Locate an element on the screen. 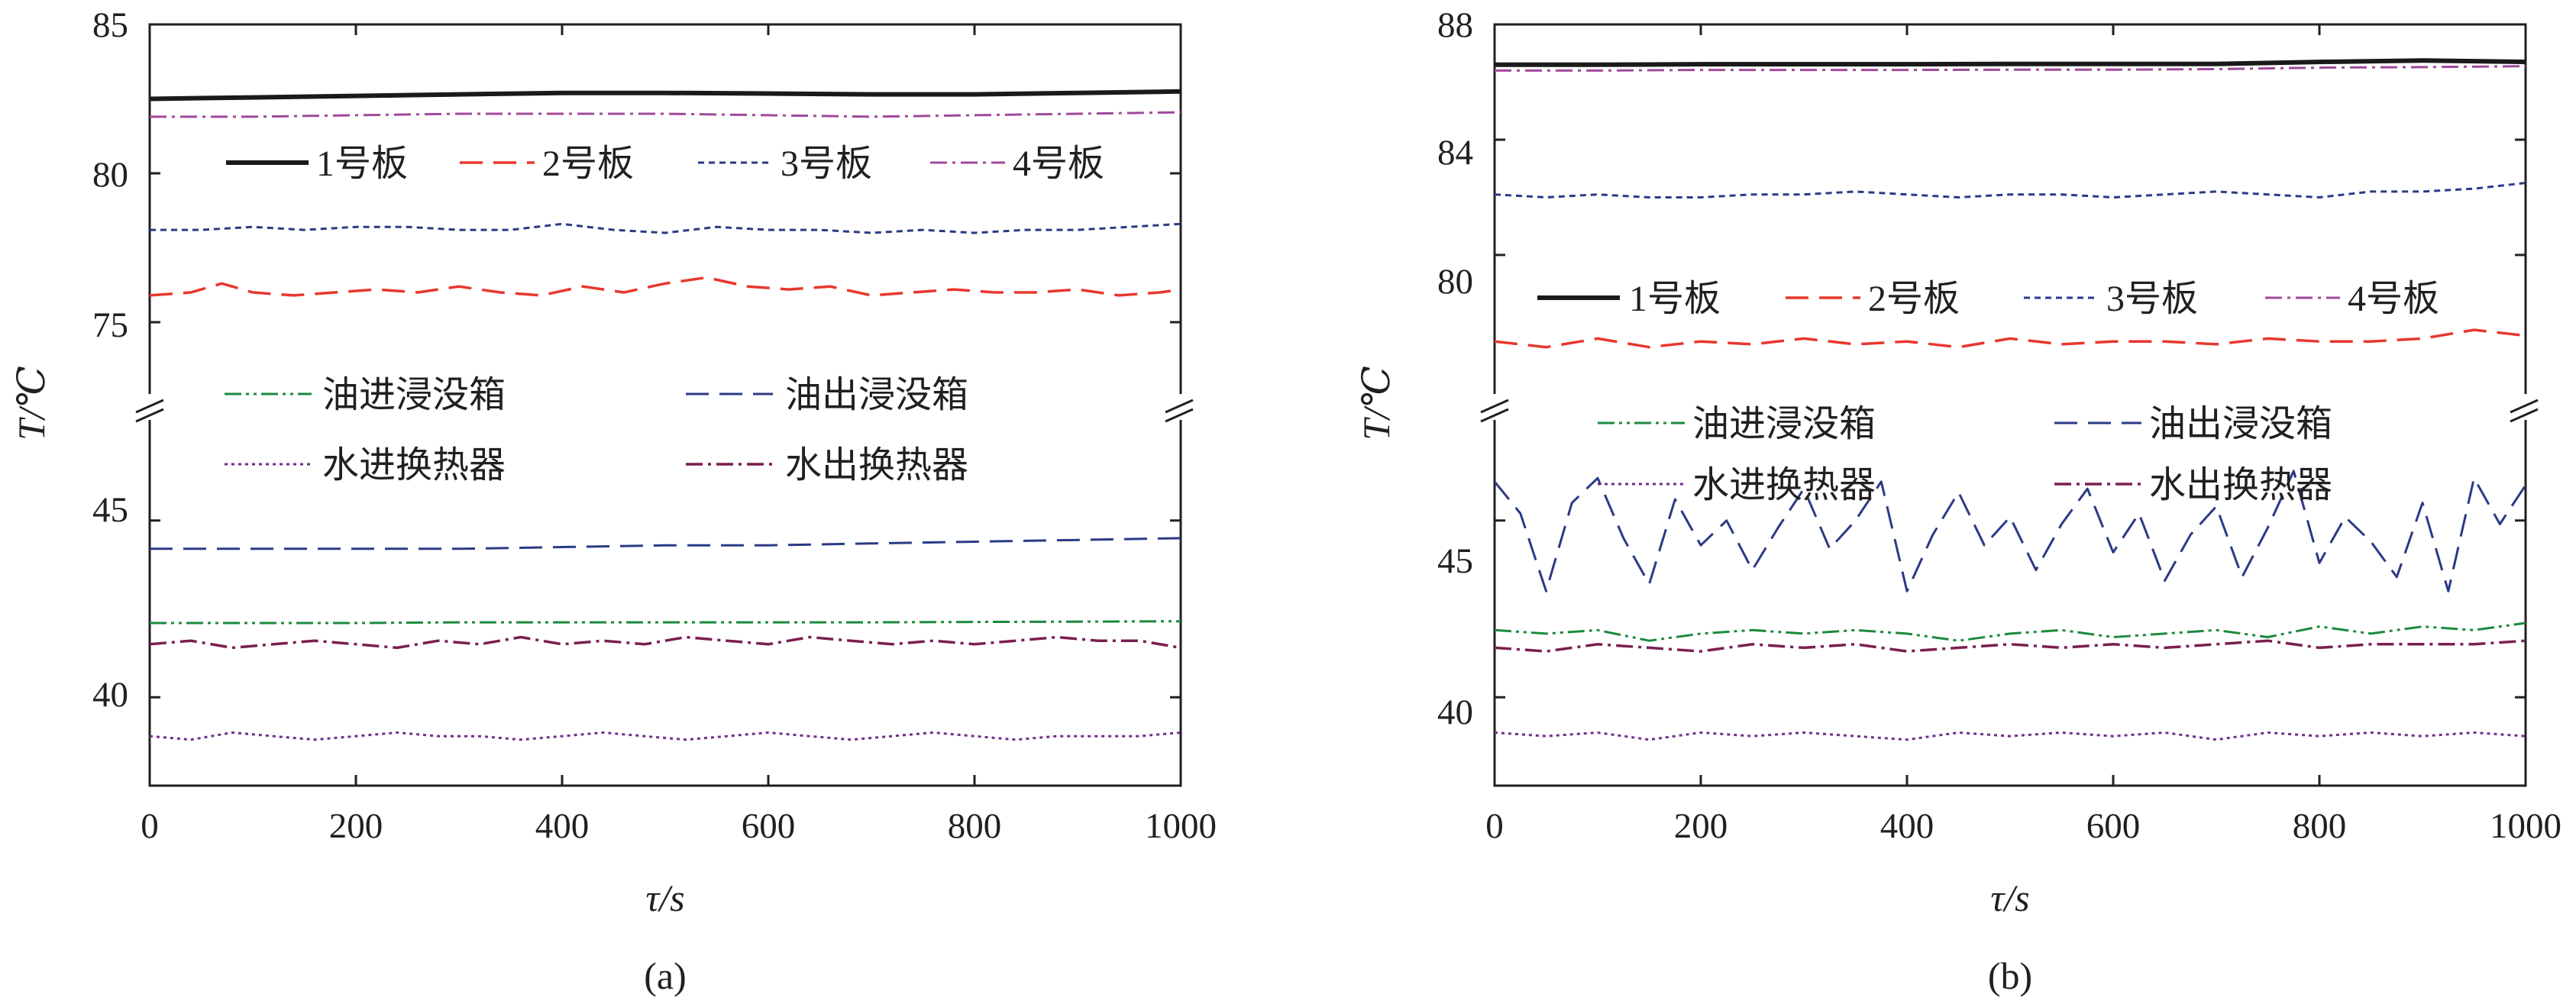 Image resolution: width=2576 pixels, height=1004 pixels. plot-area-lower-a is located at coordinates (665, 639).